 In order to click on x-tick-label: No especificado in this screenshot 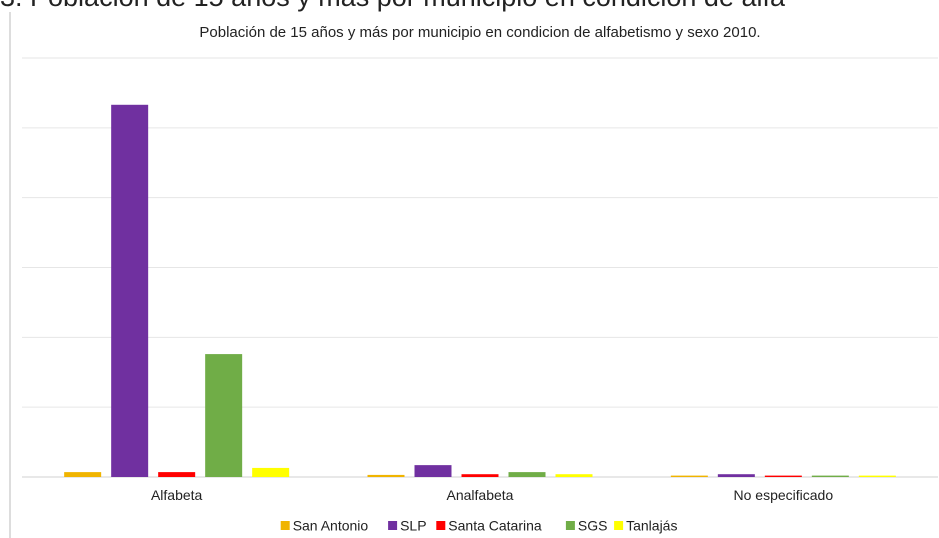, I will do `click(784, 495)`.